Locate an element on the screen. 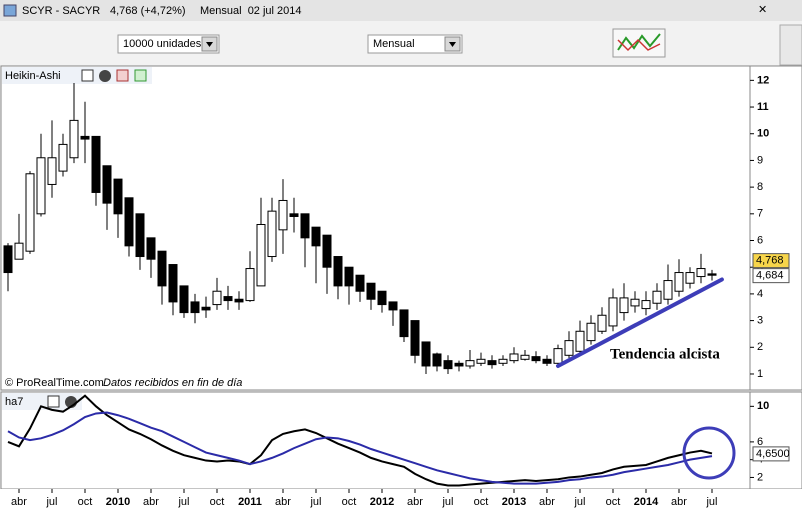 The height and width of the screenshot is (518, 802). app-icon is located at coordinates (10, 10).